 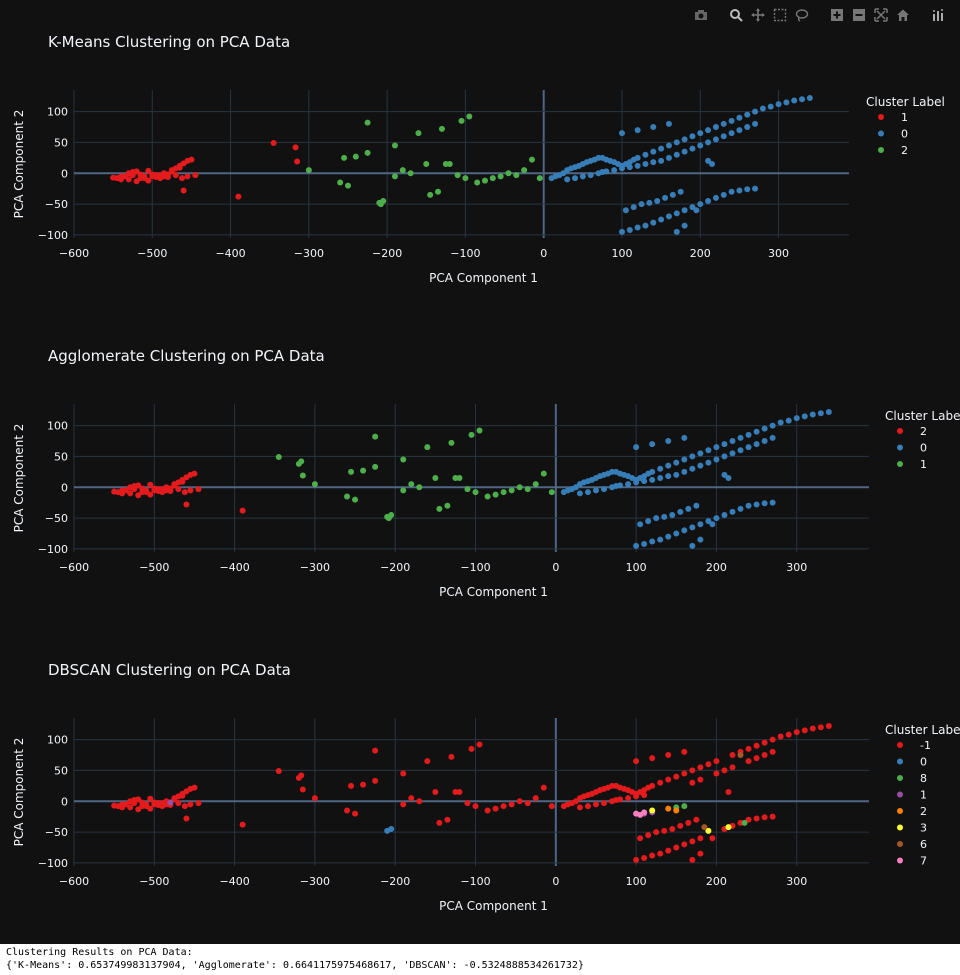 What do you see at coordinates (904, 150) in the screenshot?
I see `legend-item-label: 2` at bounding box center [904, 150].